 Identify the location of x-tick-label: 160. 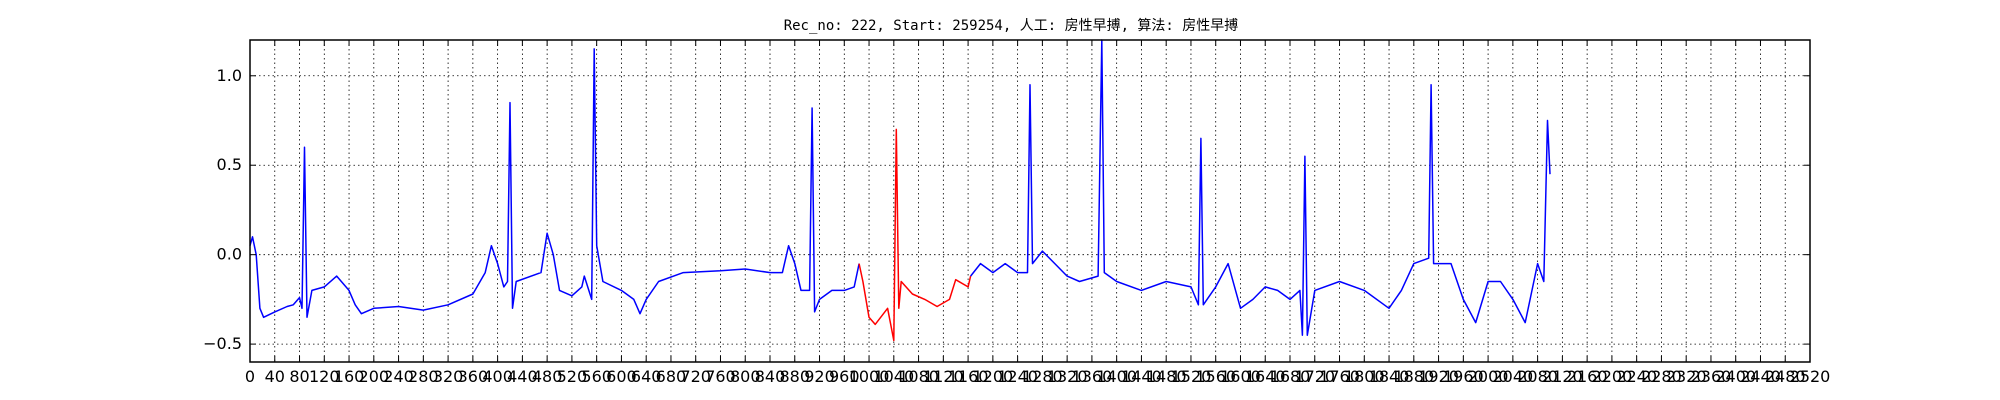
(349, 376).